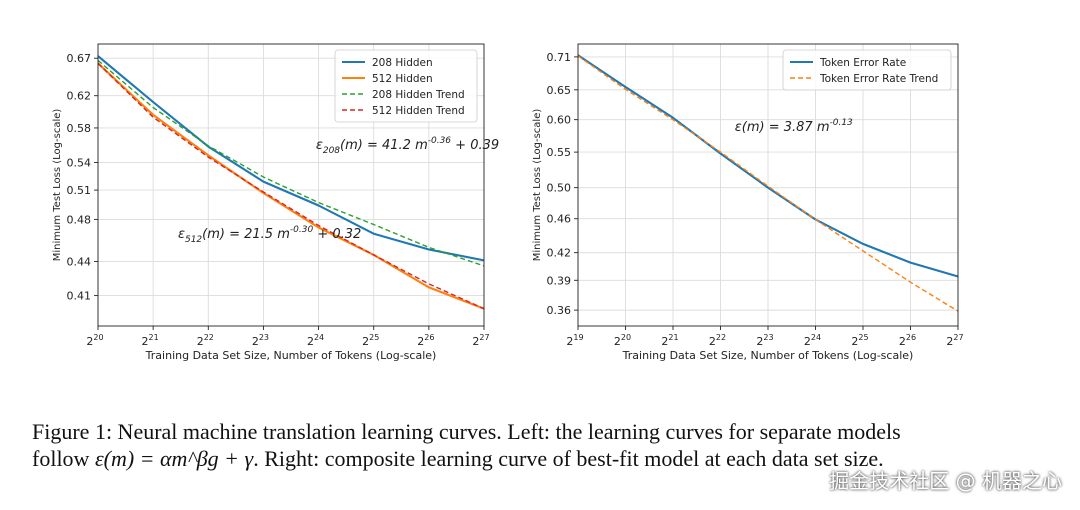 The width and height of the screenshot is (1080, 510). I want to click on watermark: 掘金技术社区 @ 机器之心, so click(945, 481).